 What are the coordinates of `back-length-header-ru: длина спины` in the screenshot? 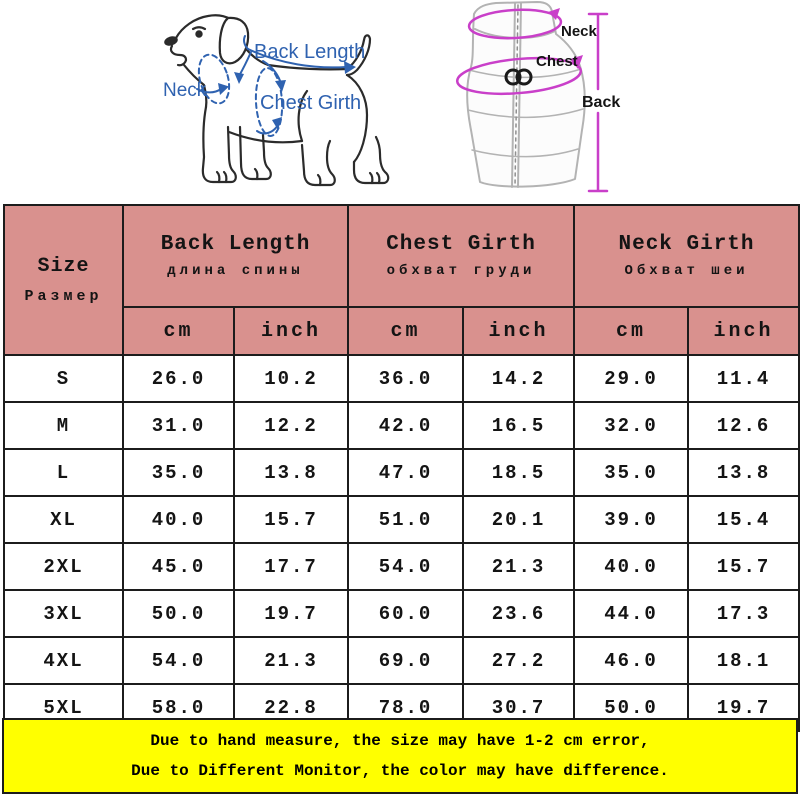 It's located at (235, 270).